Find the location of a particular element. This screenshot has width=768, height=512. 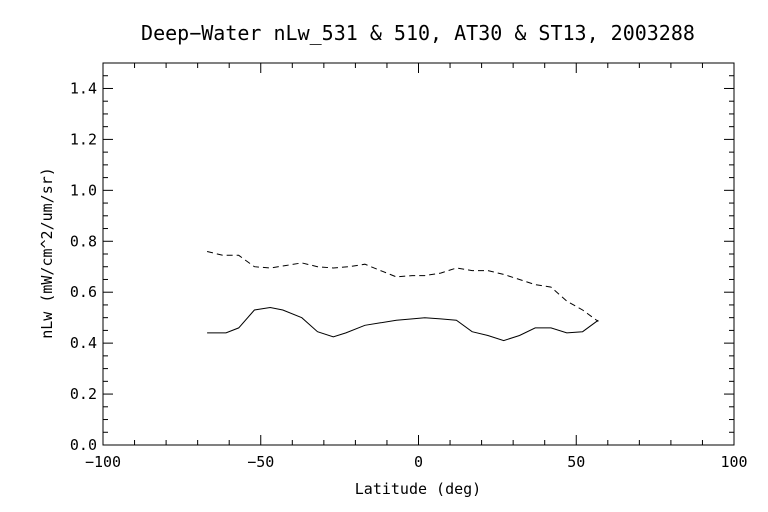

y-tick-label: 1.0 is located at coordinates (83, 190).